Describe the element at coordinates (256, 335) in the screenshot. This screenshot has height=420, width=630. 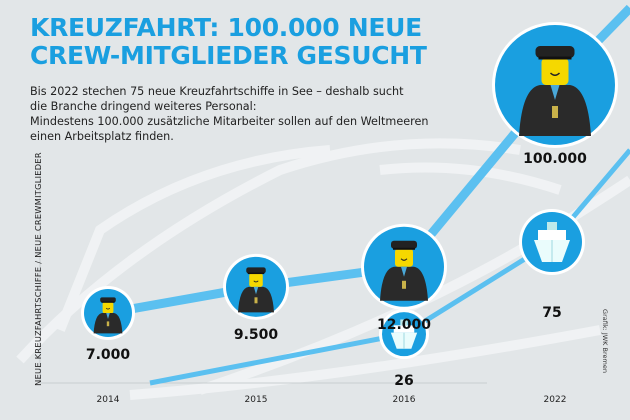
I see `crew-value-label: 9.500` at that location.